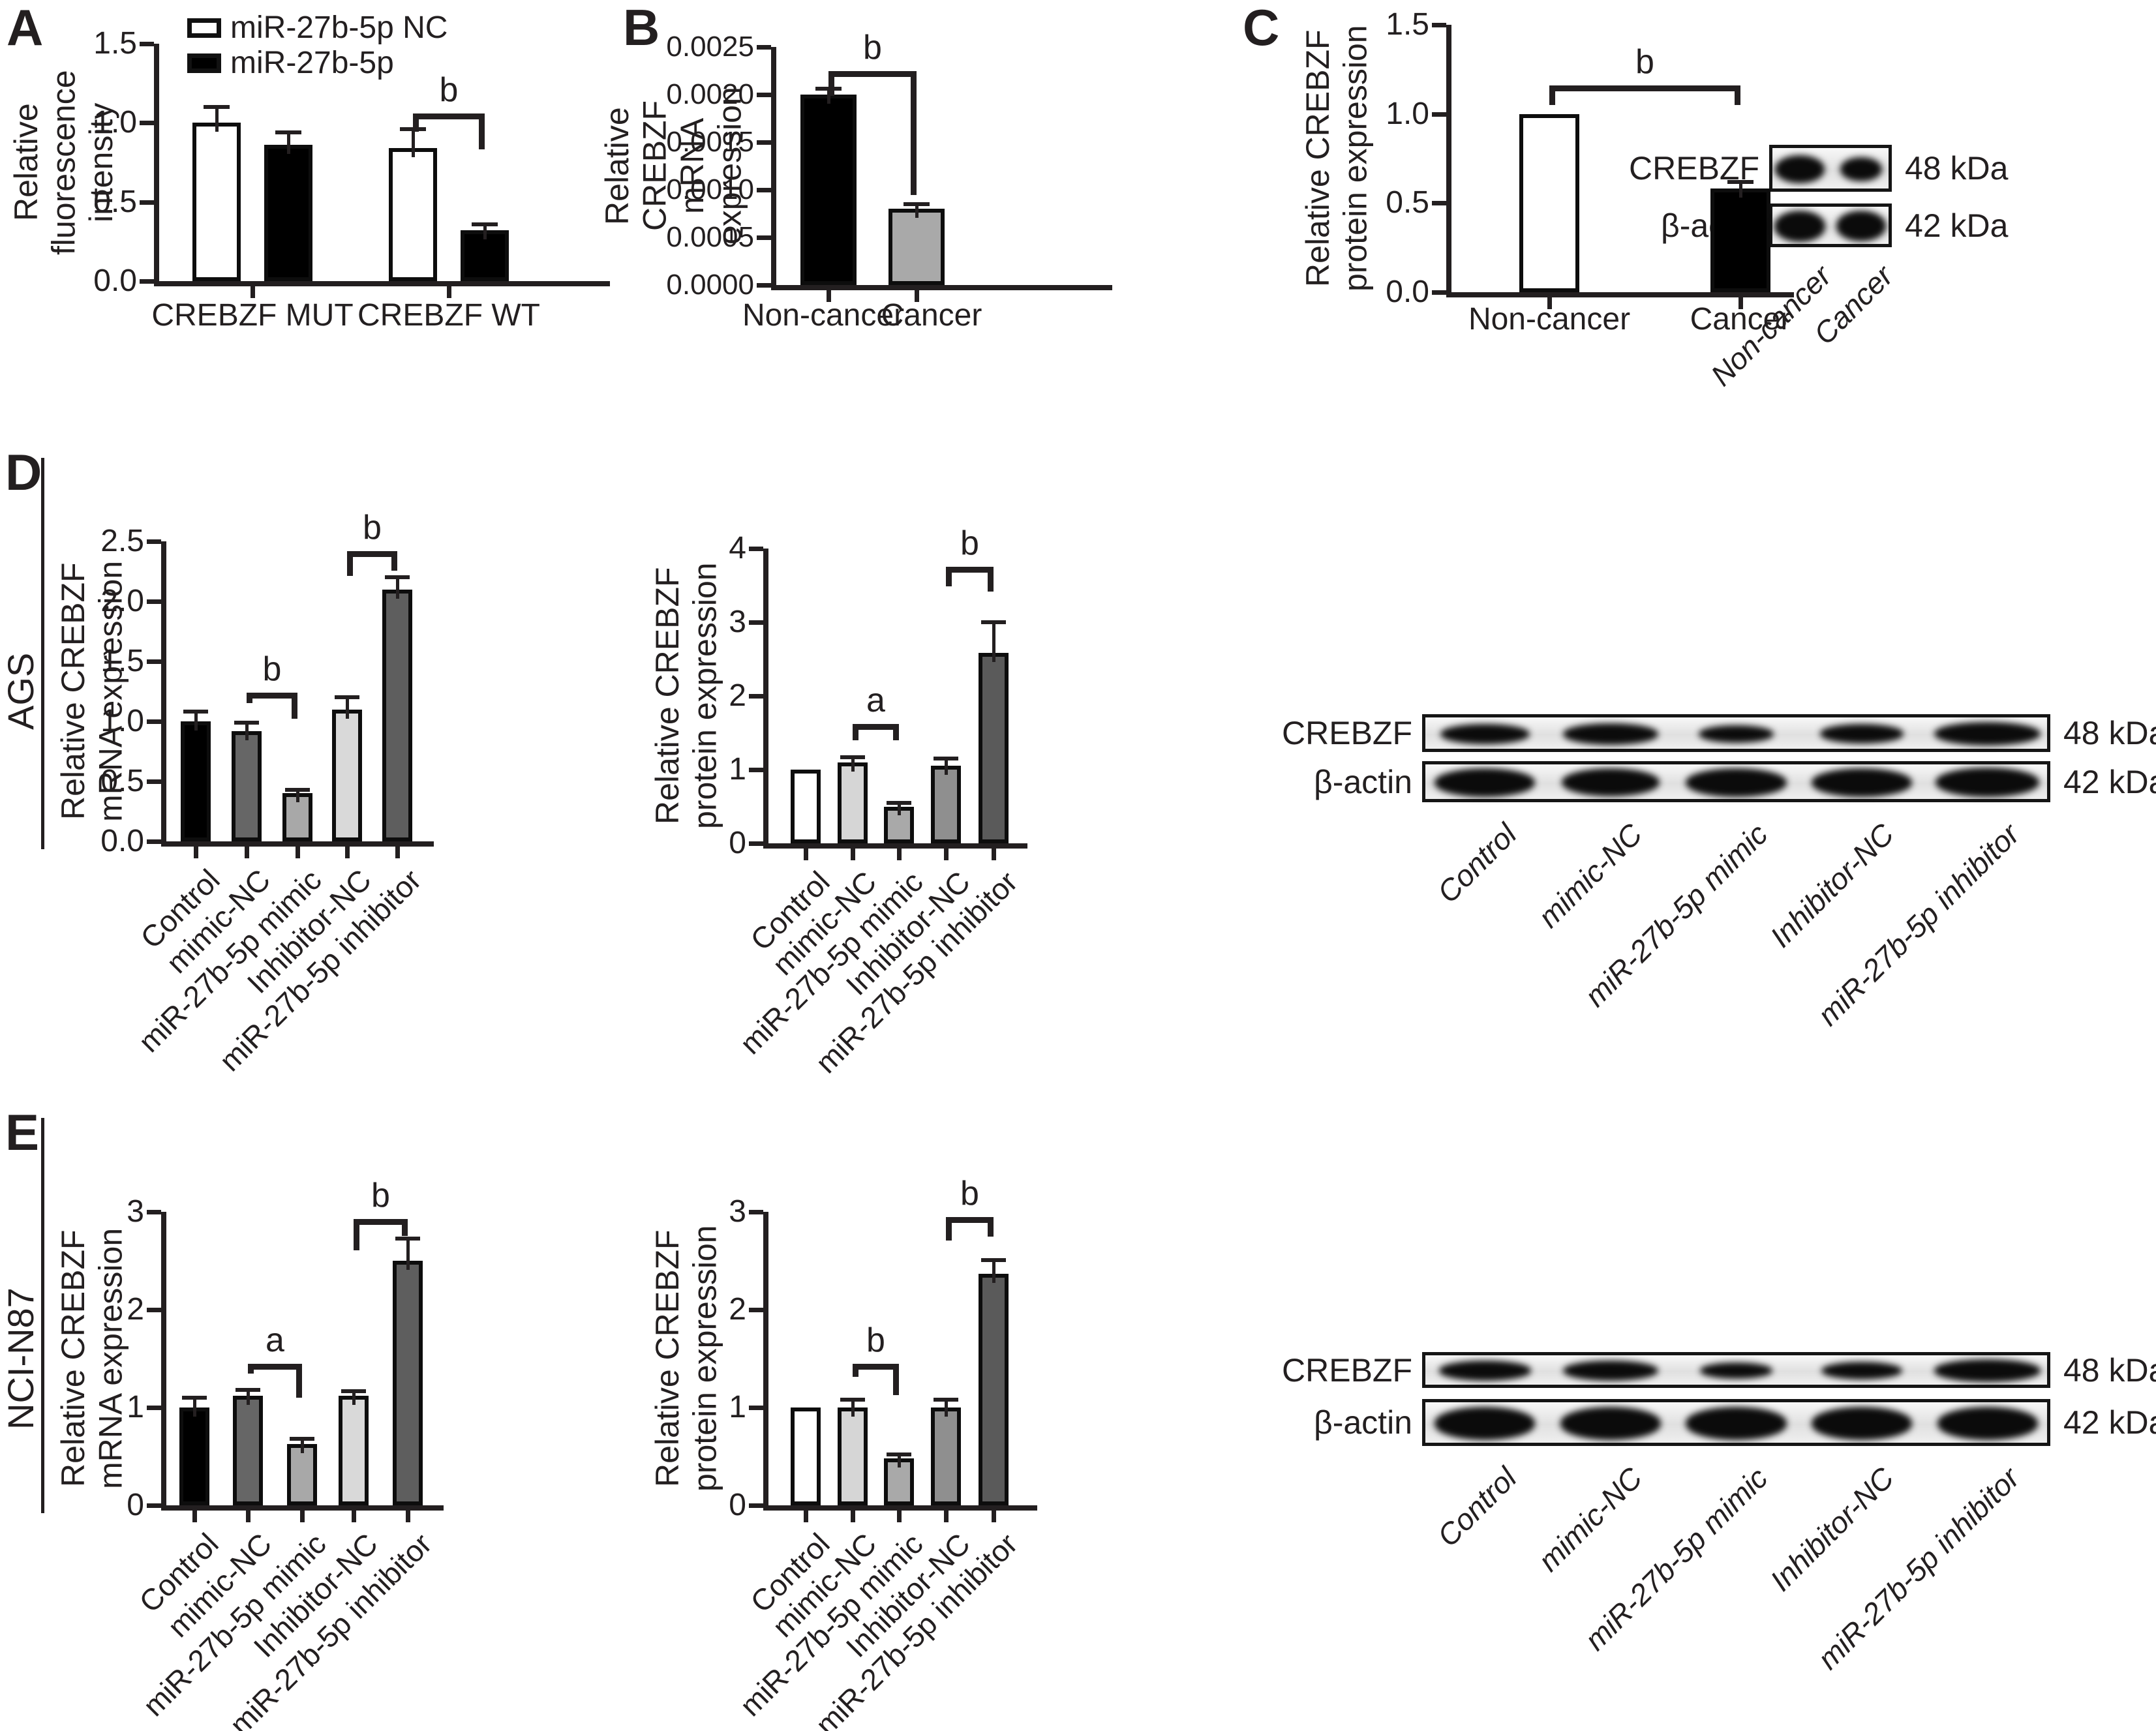 The height and width of the screenshot is (1731, 2156). Describe the element at coordinates (710, 189) in the screenshot. I see `y-tick-label: 0.0010` at that location.